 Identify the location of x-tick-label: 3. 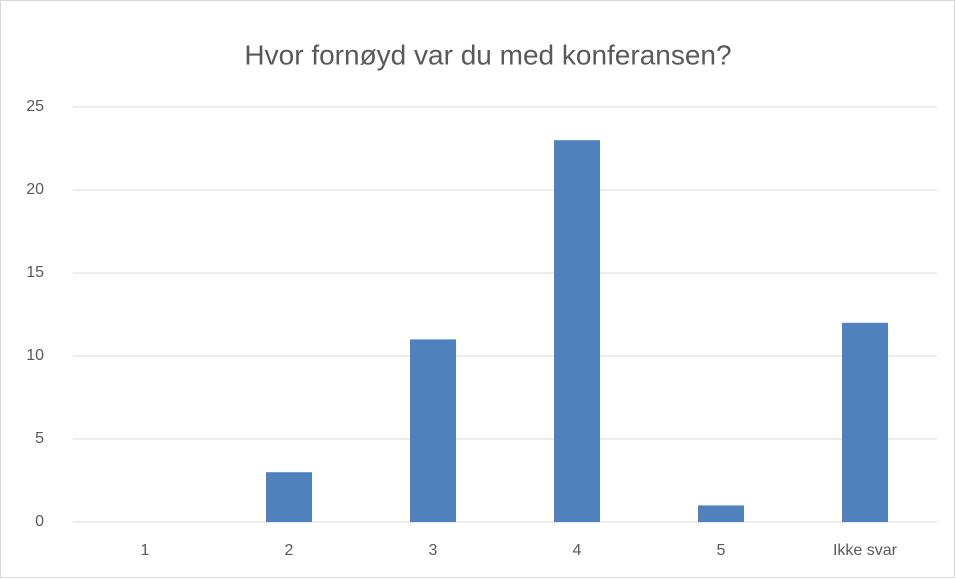
(433, 550).